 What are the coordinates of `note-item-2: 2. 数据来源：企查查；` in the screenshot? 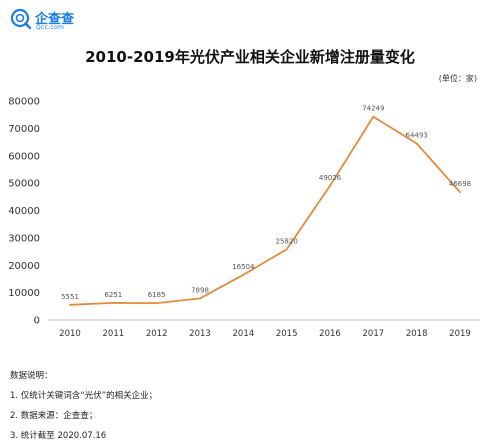 It's located at (54, 416).